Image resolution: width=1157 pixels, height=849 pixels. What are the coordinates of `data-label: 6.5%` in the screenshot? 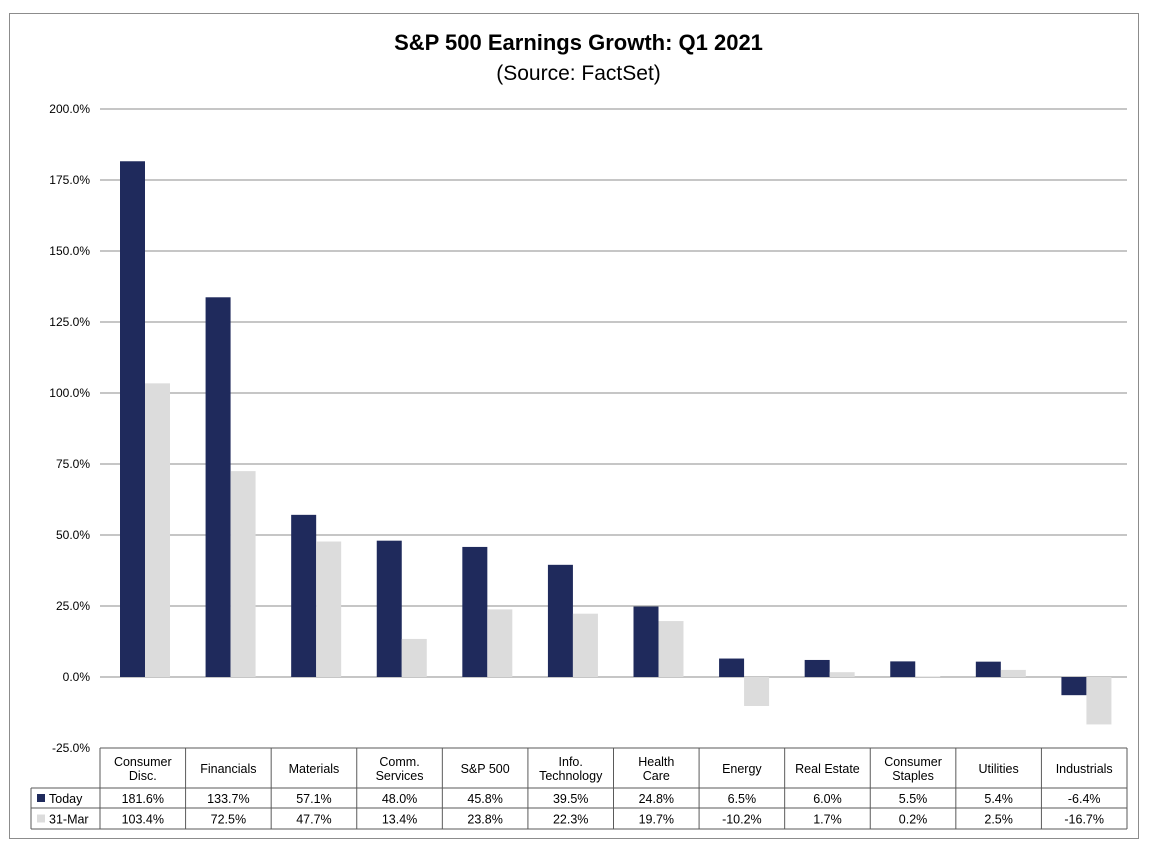 It's located at (742, 799).